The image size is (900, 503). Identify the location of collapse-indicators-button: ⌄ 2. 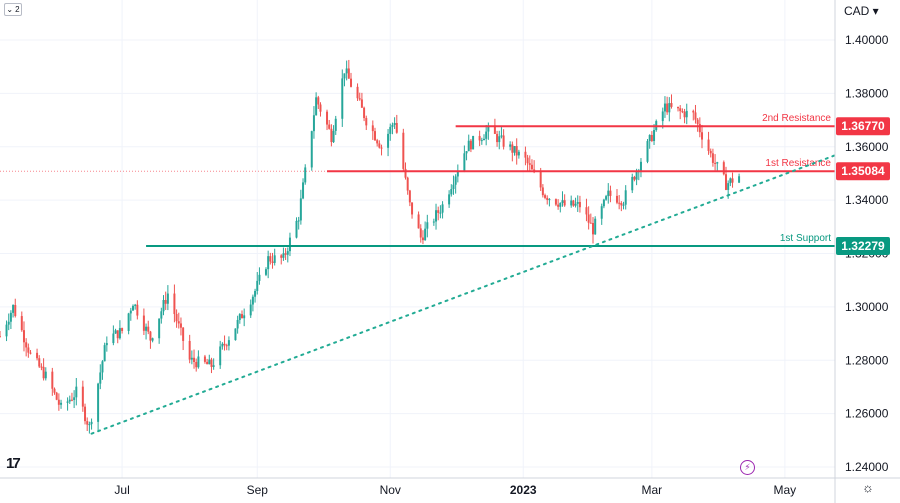
(13, 9).